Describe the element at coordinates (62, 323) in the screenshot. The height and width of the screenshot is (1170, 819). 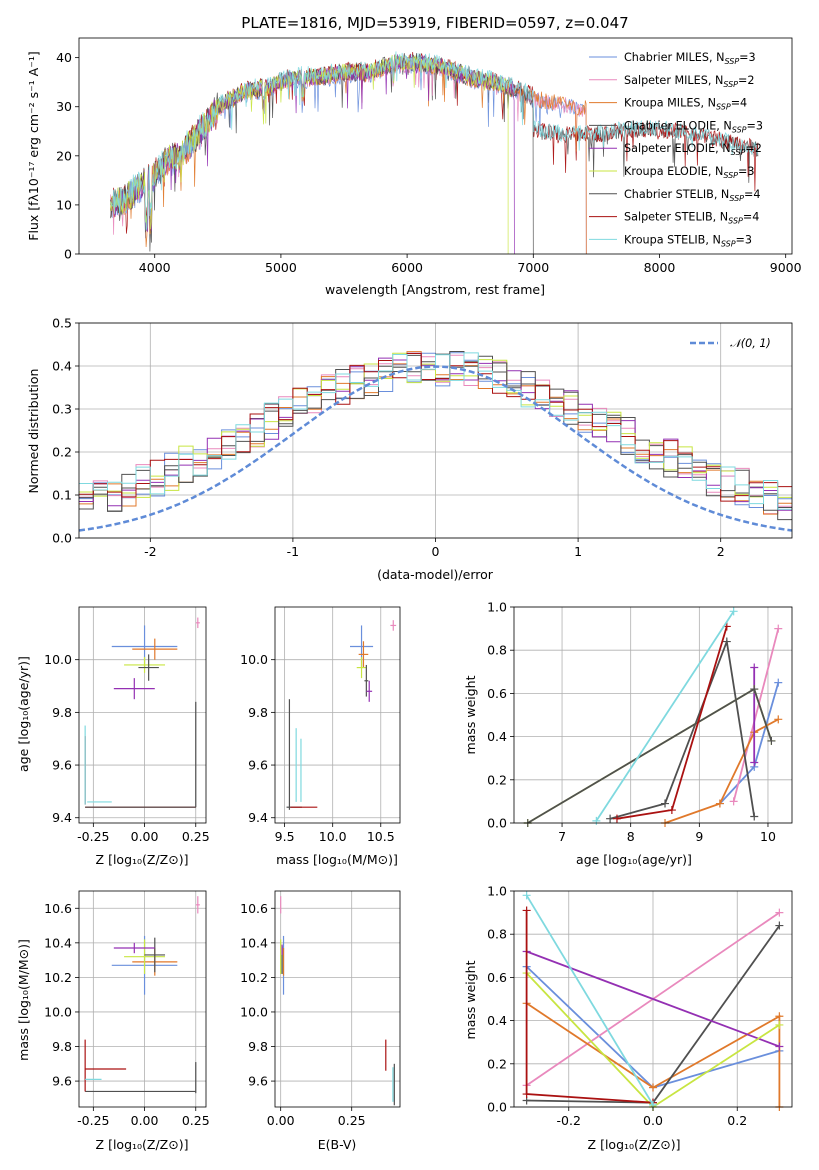
I see `y-tick-label: 0.5` at that location.